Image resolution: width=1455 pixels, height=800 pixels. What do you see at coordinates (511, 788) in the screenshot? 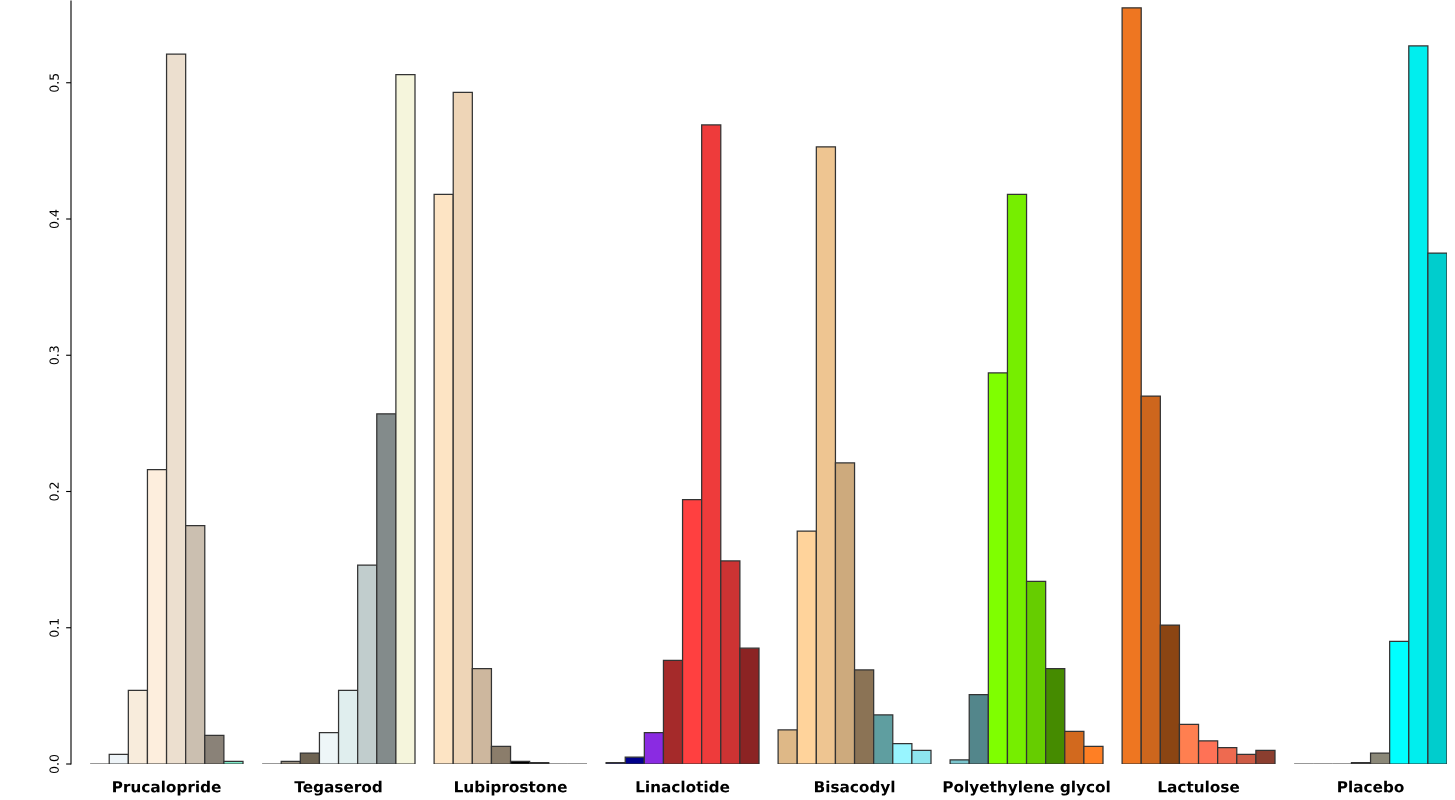
I see `x-tick-label: Lubiprostone` at bounding box center [511, 788].